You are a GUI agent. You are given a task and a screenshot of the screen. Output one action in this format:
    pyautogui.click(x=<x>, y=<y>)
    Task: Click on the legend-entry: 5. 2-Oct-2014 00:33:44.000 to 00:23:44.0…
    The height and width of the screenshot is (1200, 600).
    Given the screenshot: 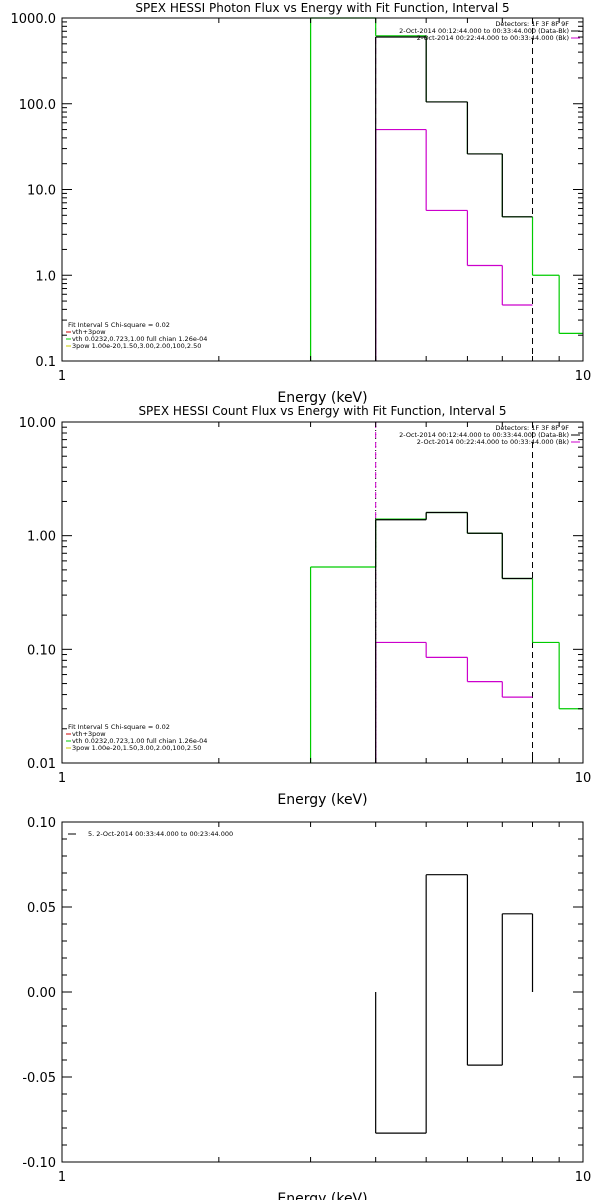 What is the action you would take?
    pyautogui.click(x=160, y=834)
    